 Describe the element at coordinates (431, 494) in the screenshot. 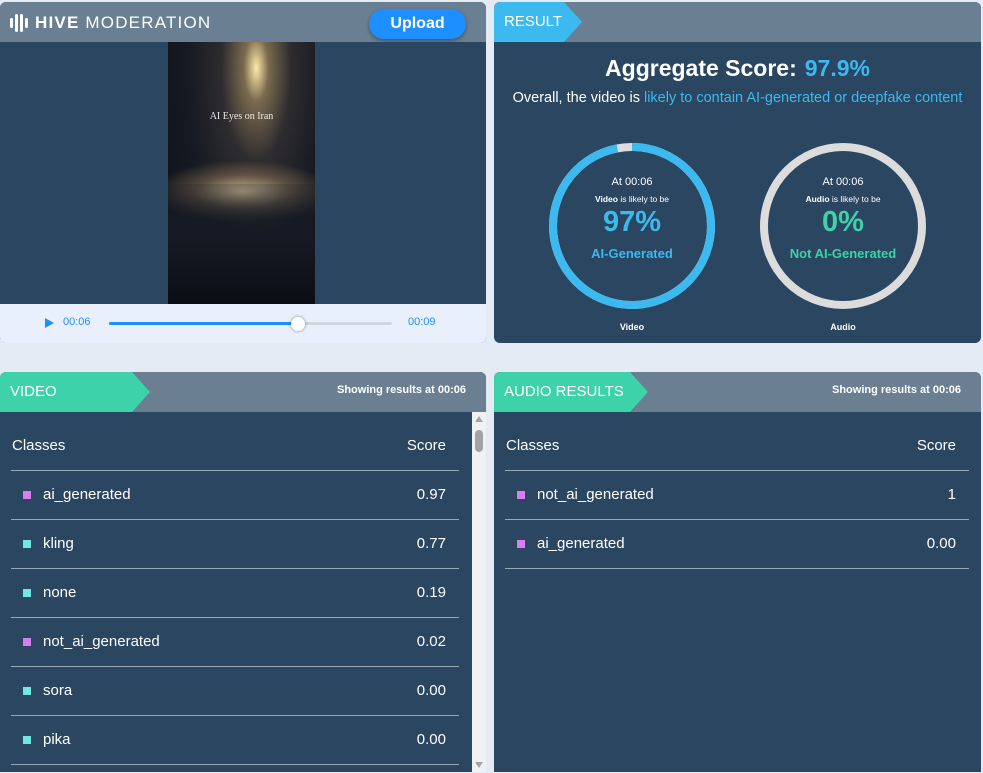

I see `class-score: 0.97` at that location.